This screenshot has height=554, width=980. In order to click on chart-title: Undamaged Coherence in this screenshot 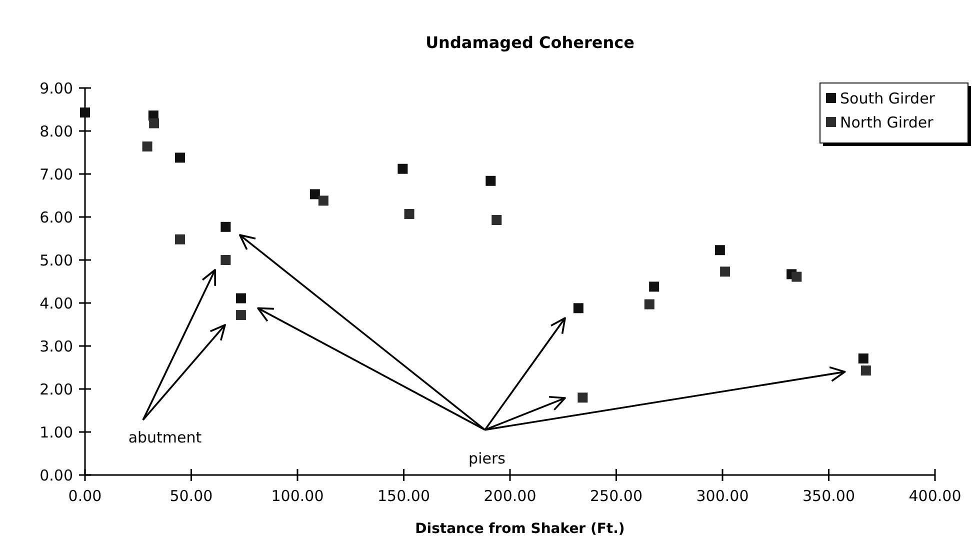, I will do `click(530, 42)`.